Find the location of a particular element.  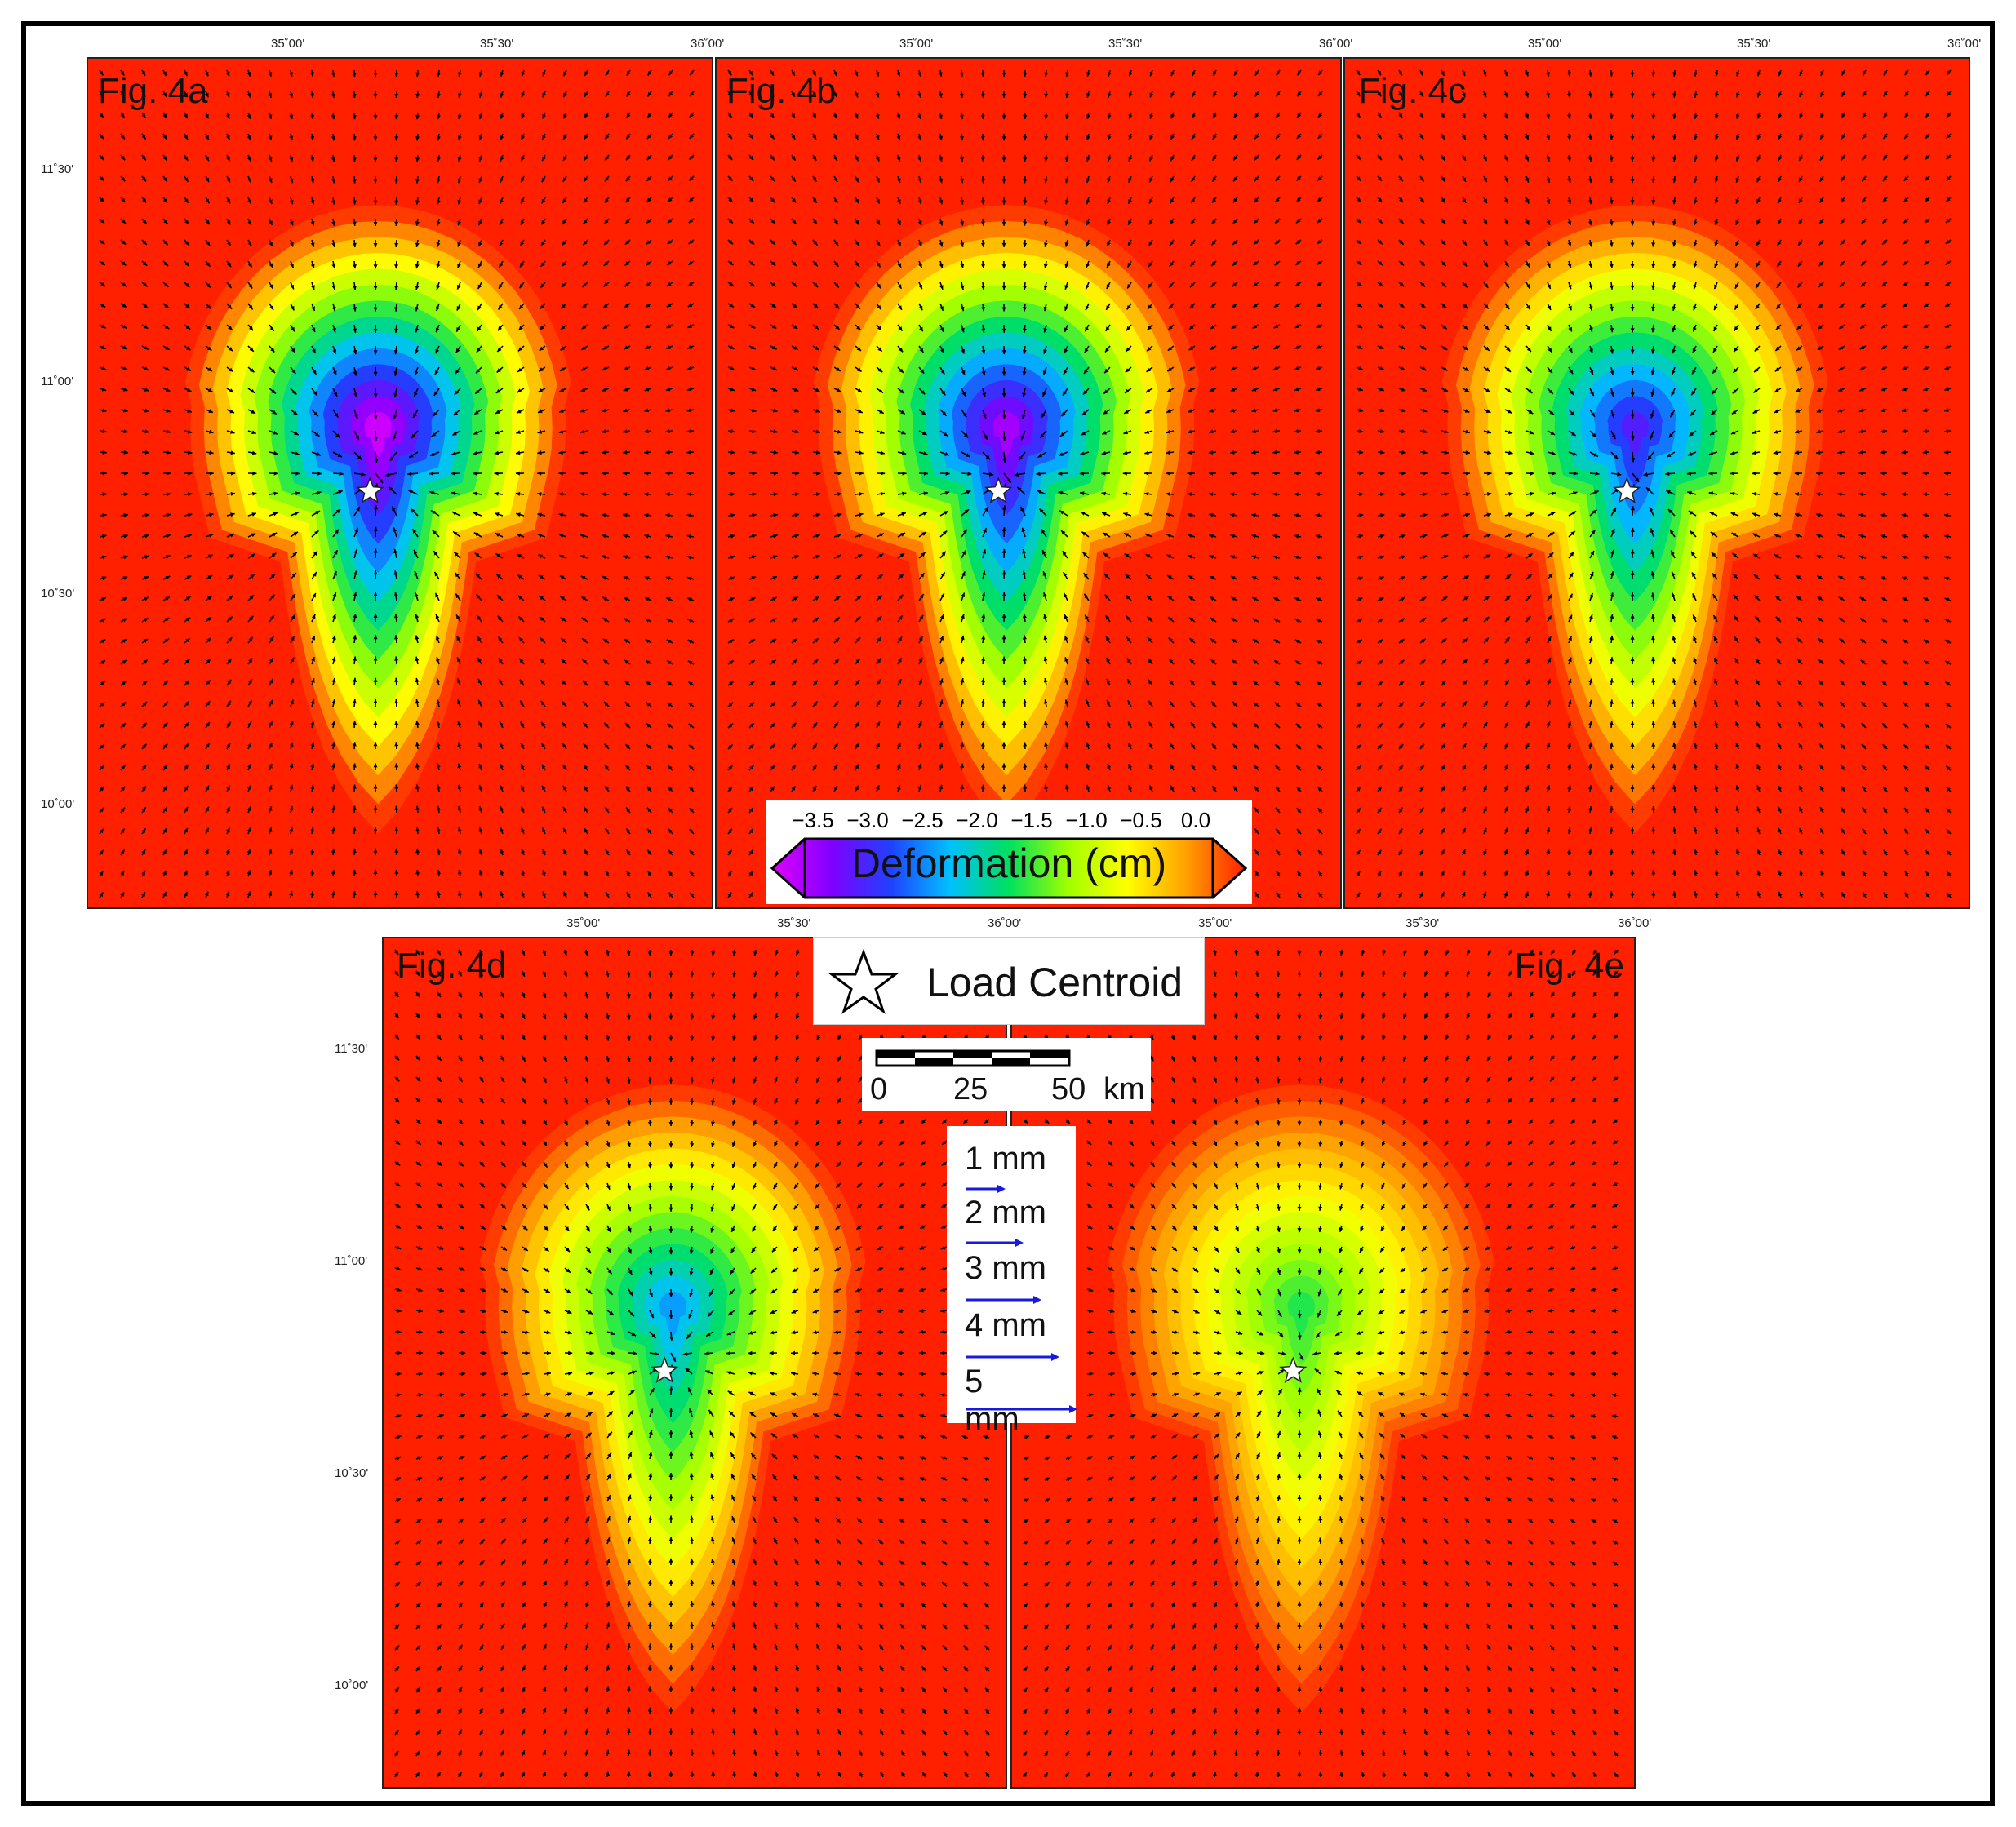

colorbar-tick: −0.5 is located at coordinates (1141, 820).